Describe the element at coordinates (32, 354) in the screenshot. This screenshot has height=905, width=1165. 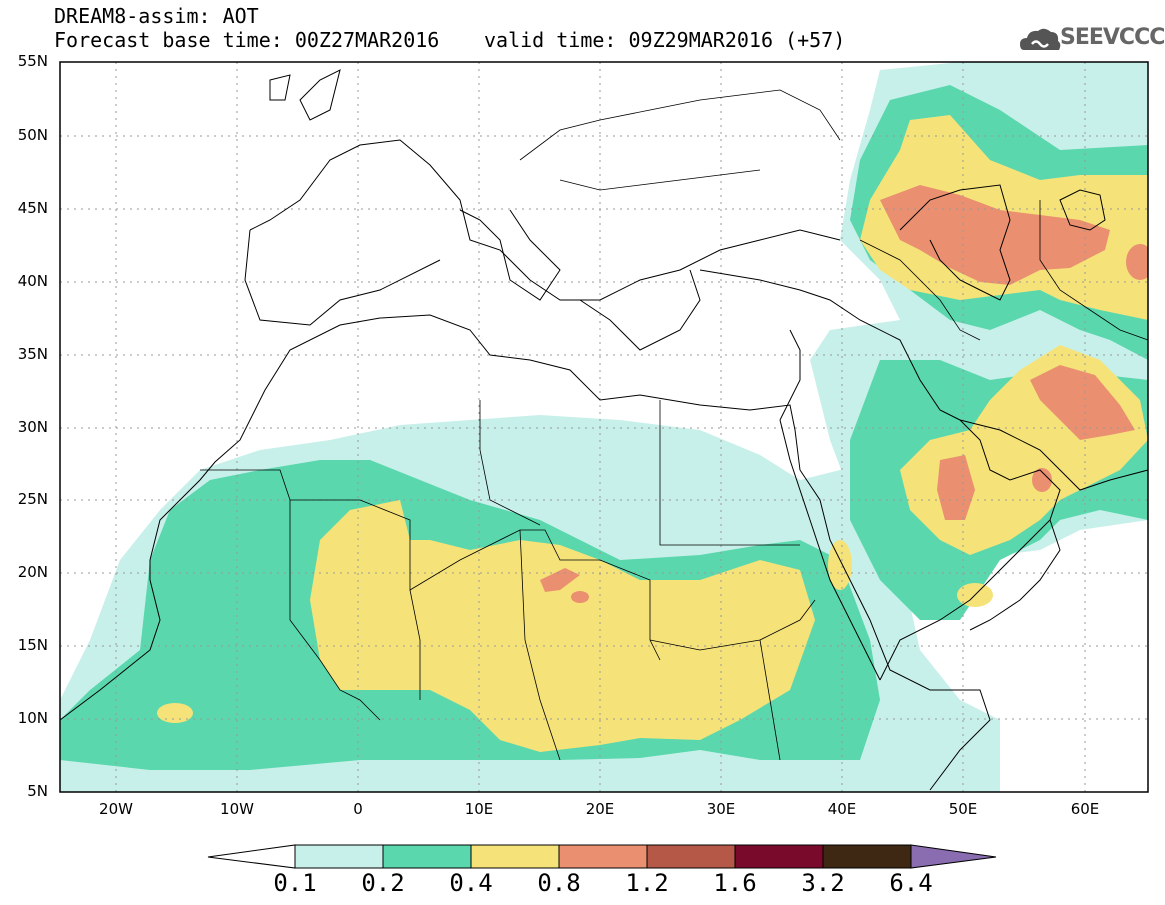
I see `lat-label-35n: 35N` at that location.